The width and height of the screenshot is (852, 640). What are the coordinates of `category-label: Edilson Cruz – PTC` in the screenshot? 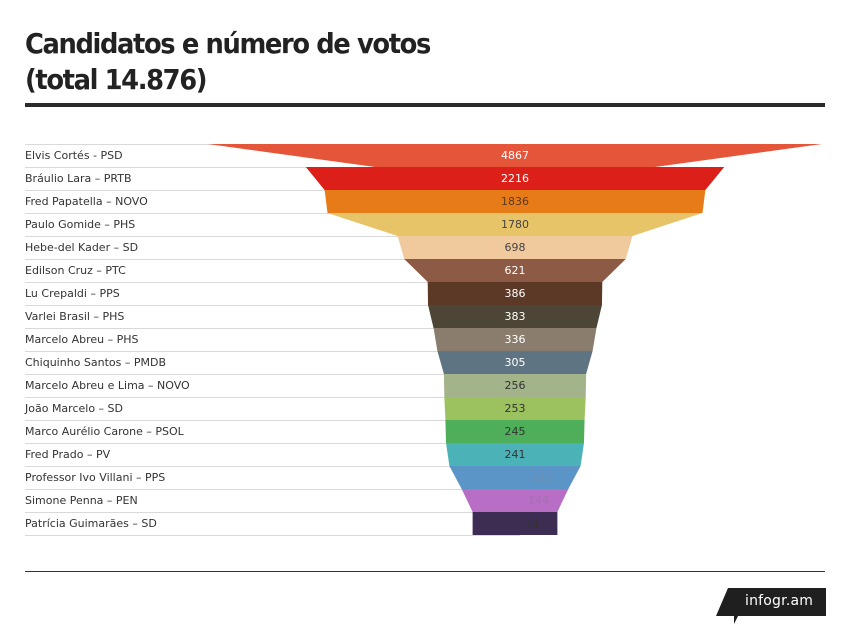 It's located at (75, 270).